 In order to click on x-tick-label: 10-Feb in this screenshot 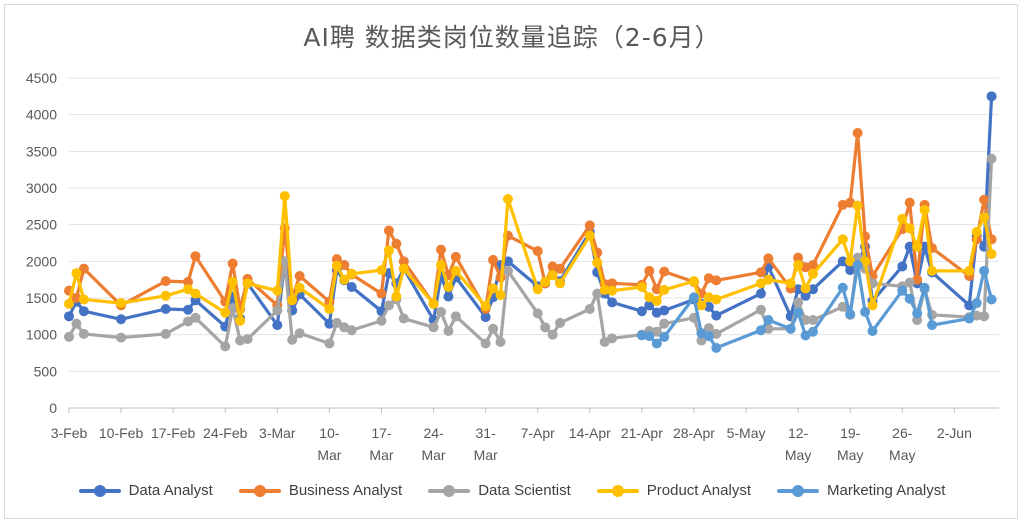, I will do `click(121, 433)`.